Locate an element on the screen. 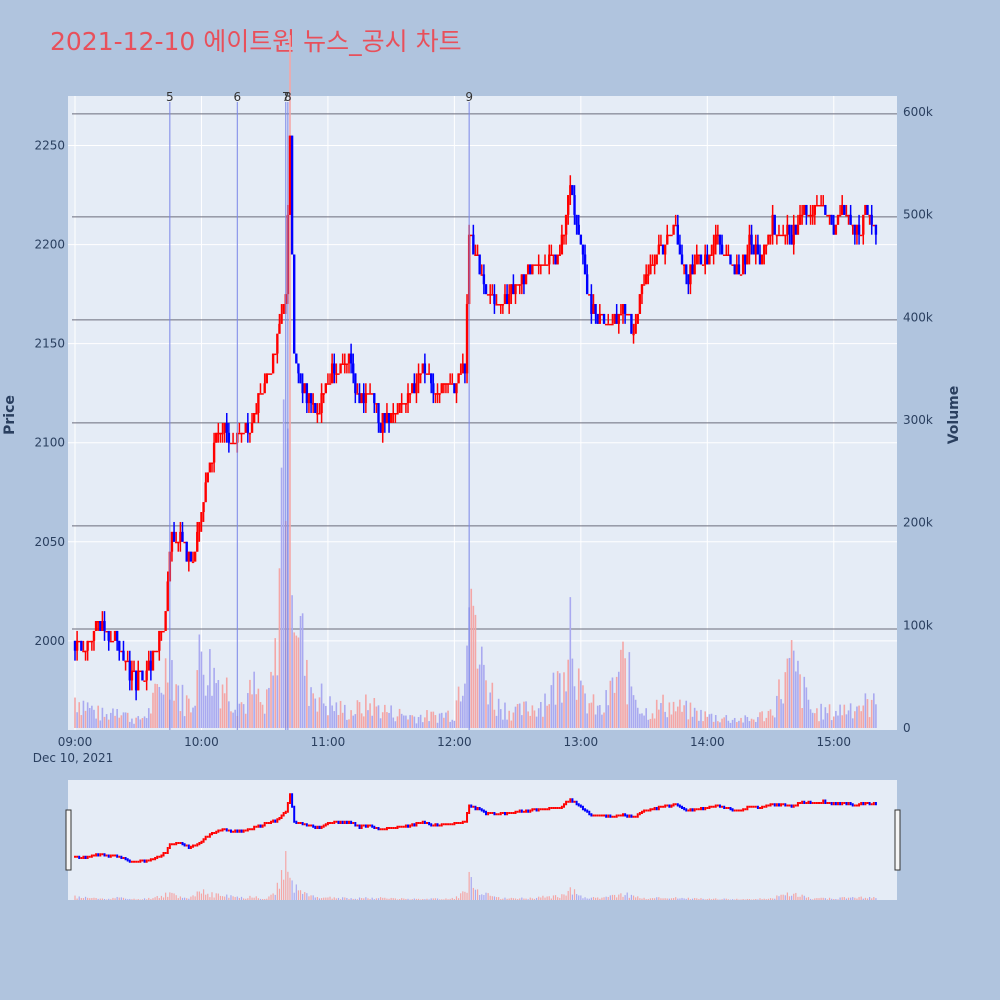  rangeslider-handle-right is located at coordinates (897, 840).